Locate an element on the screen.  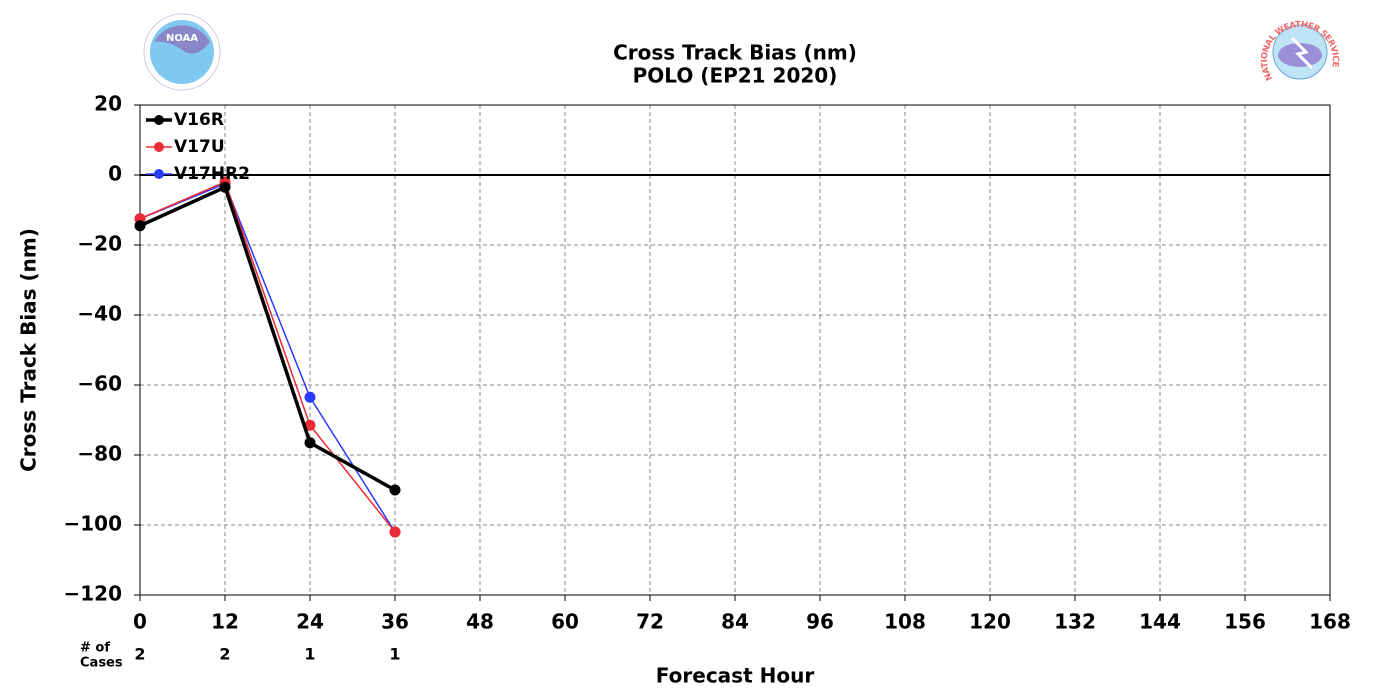
x-tick-label: 0 is located at coordinates (140, 622).